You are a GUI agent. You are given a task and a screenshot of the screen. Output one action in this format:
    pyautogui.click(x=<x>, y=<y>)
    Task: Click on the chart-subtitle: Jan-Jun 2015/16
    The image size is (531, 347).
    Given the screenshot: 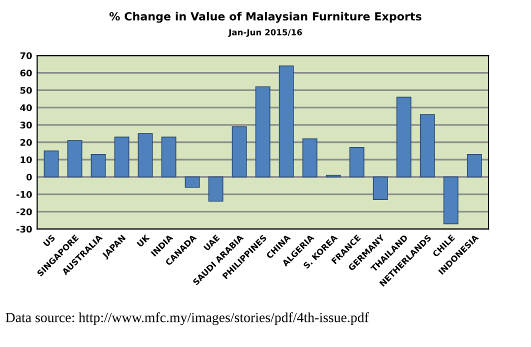 What is the action you would take?
    pyautogui.click(x=265, y=33)
    